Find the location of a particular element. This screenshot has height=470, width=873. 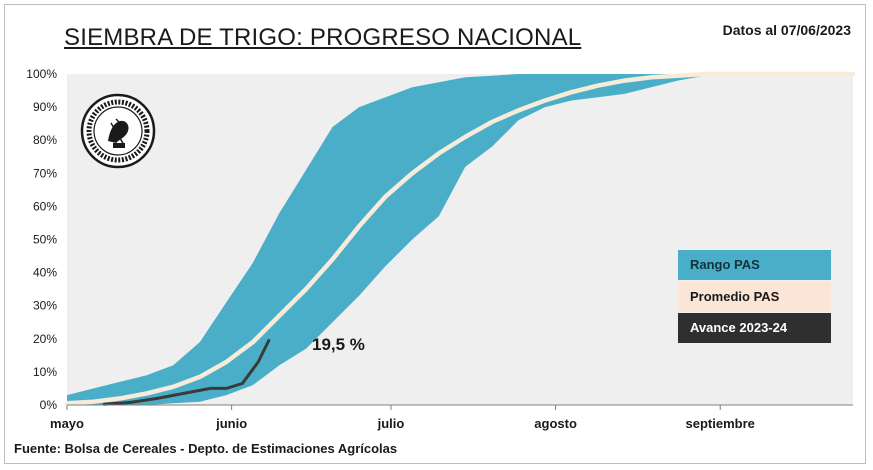

x-tick-label: junio is located at coordinates (231, 423).